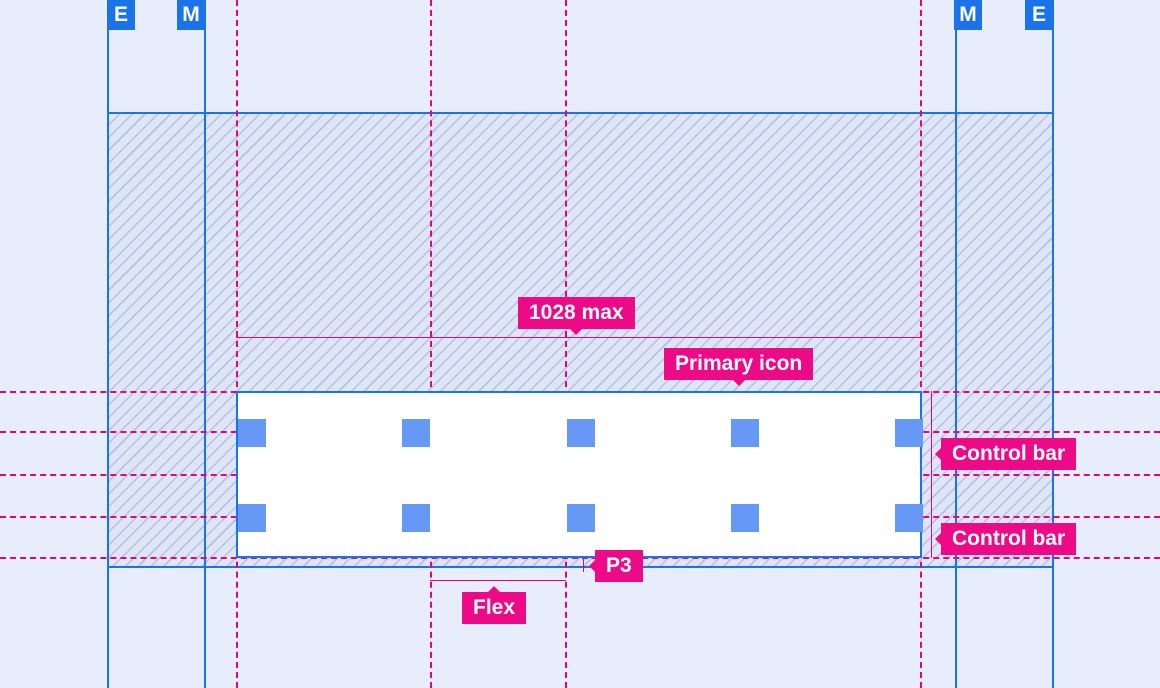  What do you see at coordinates (581, 433) in the screenshot?
I see `primary-icon-r1c3` at bounding box center [581, 433].